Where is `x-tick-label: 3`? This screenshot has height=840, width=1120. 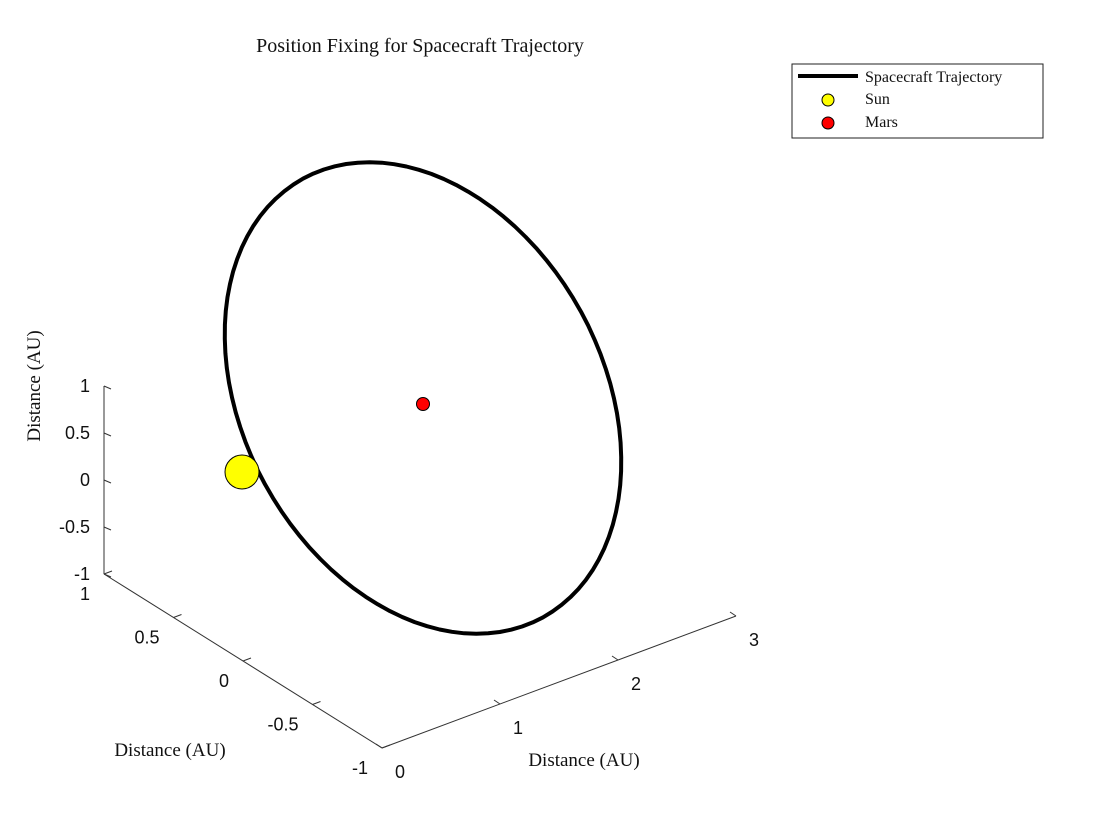
x-tick-label: 3 is located at coordinates (754, 640).